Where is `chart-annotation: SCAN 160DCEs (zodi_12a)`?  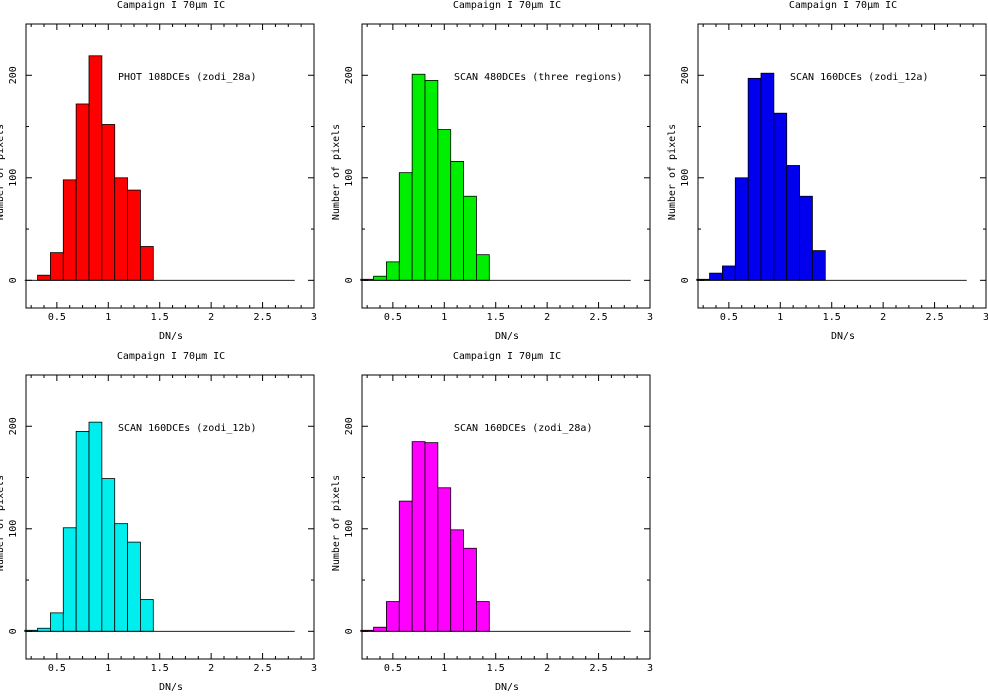 chart-annotation: SCAN 160DCEs (zodi_12a) is located at coordinates (859, 77).